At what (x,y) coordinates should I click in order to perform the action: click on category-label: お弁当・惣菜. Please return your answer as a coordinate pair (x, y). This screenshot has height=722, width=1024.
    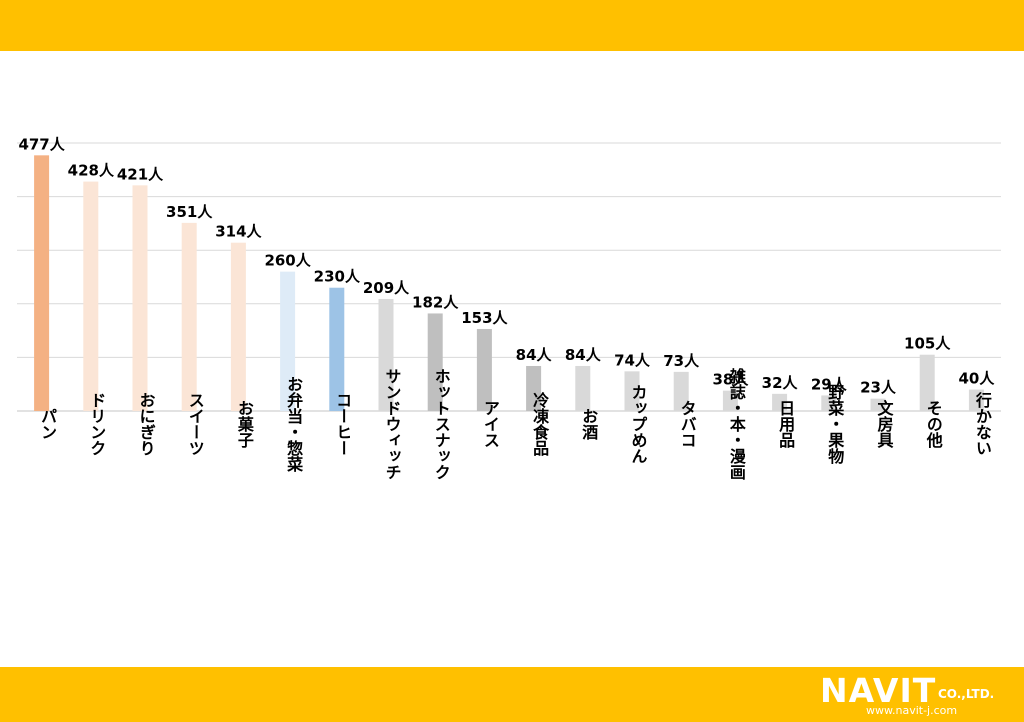
    Looking at the image, I should click on (294, 424).